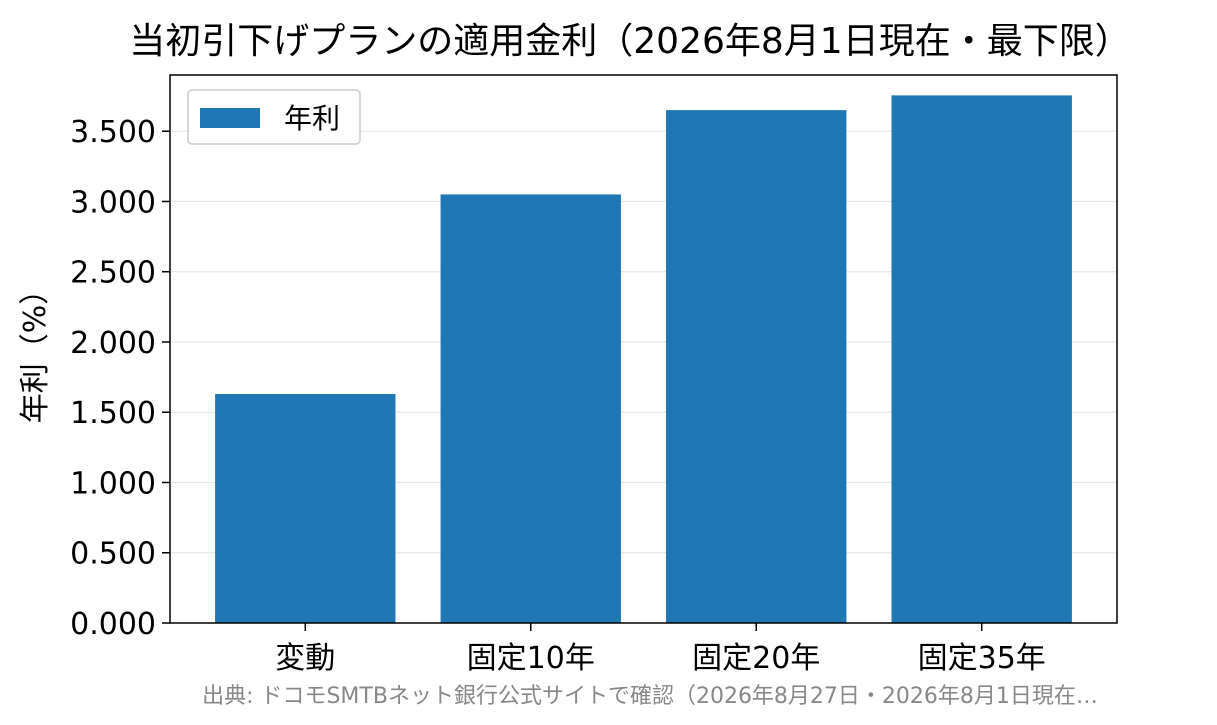  I want to click on y-axis: 0.000 0.500 1.000 1.500 2.000 2.500 3.000 3.500, so click(120, 378).